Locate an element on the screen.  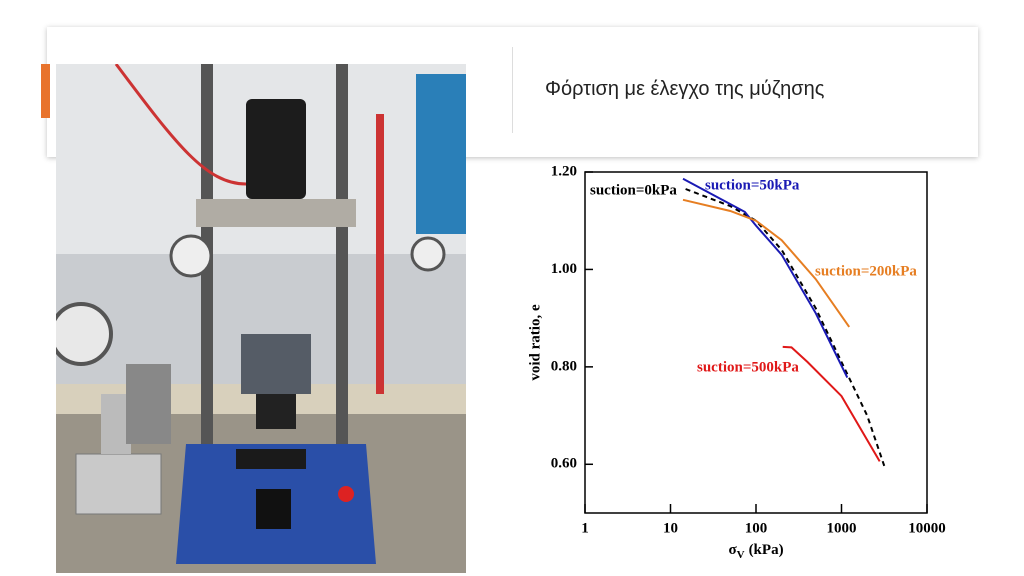
y-tick-label: 1.20 is located at coordinates (564, 171).